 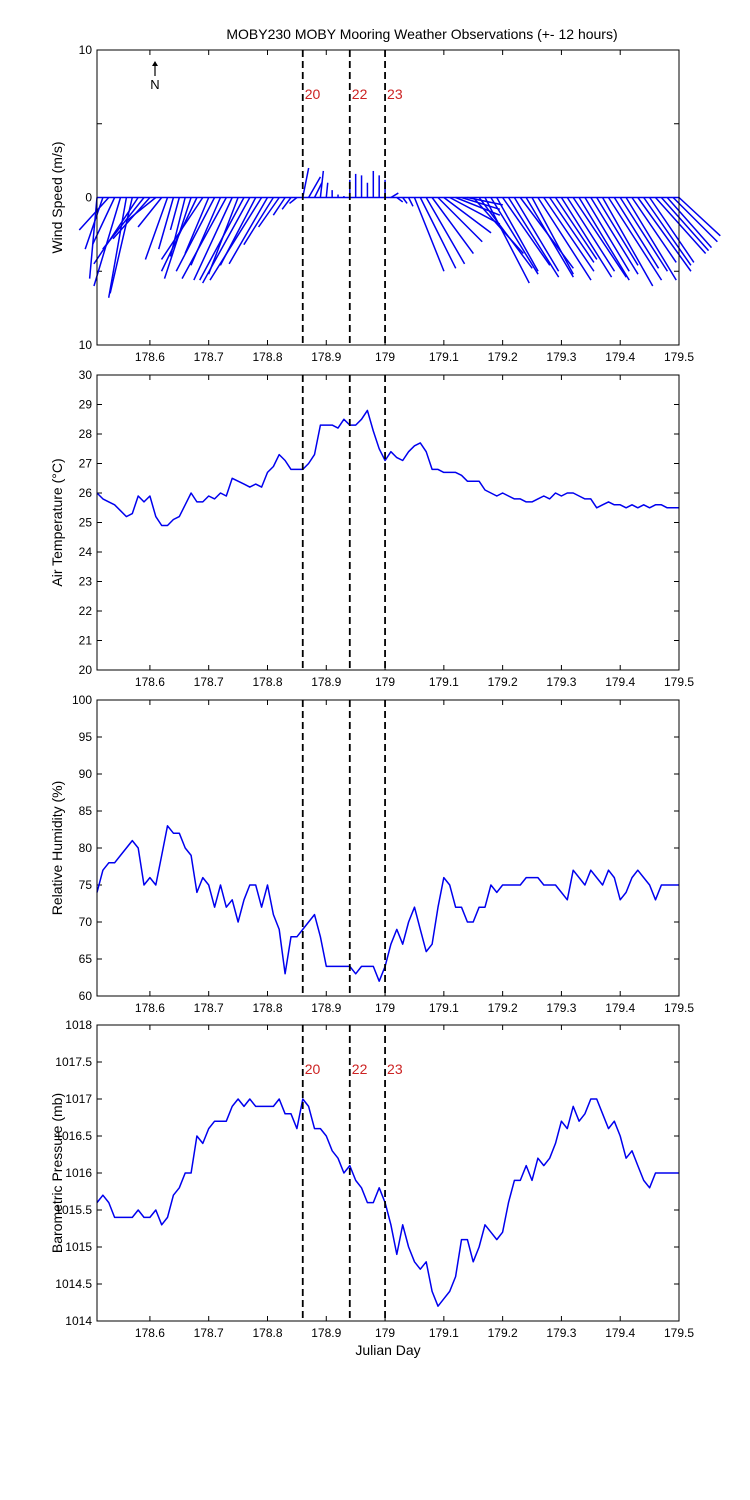 I want to click on y-tick-label: 1014.5, so click(x=73, y=1284).